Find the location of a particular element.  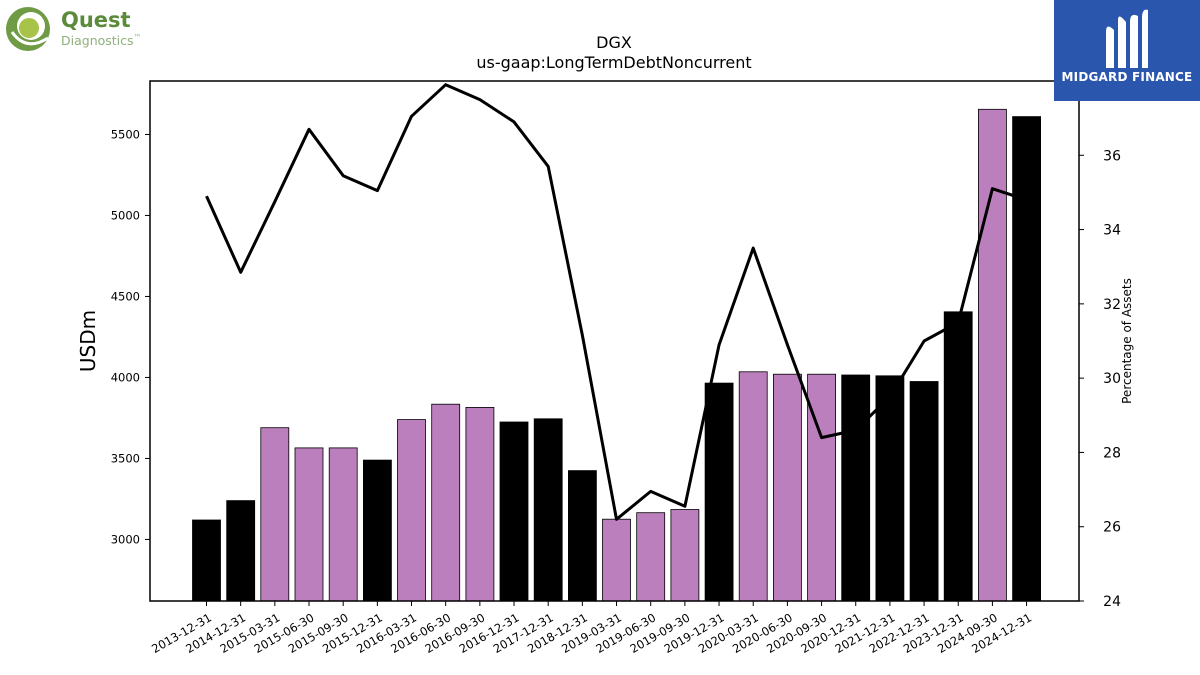

y-tick-label: 5500 is located at coordinates (125, 134).